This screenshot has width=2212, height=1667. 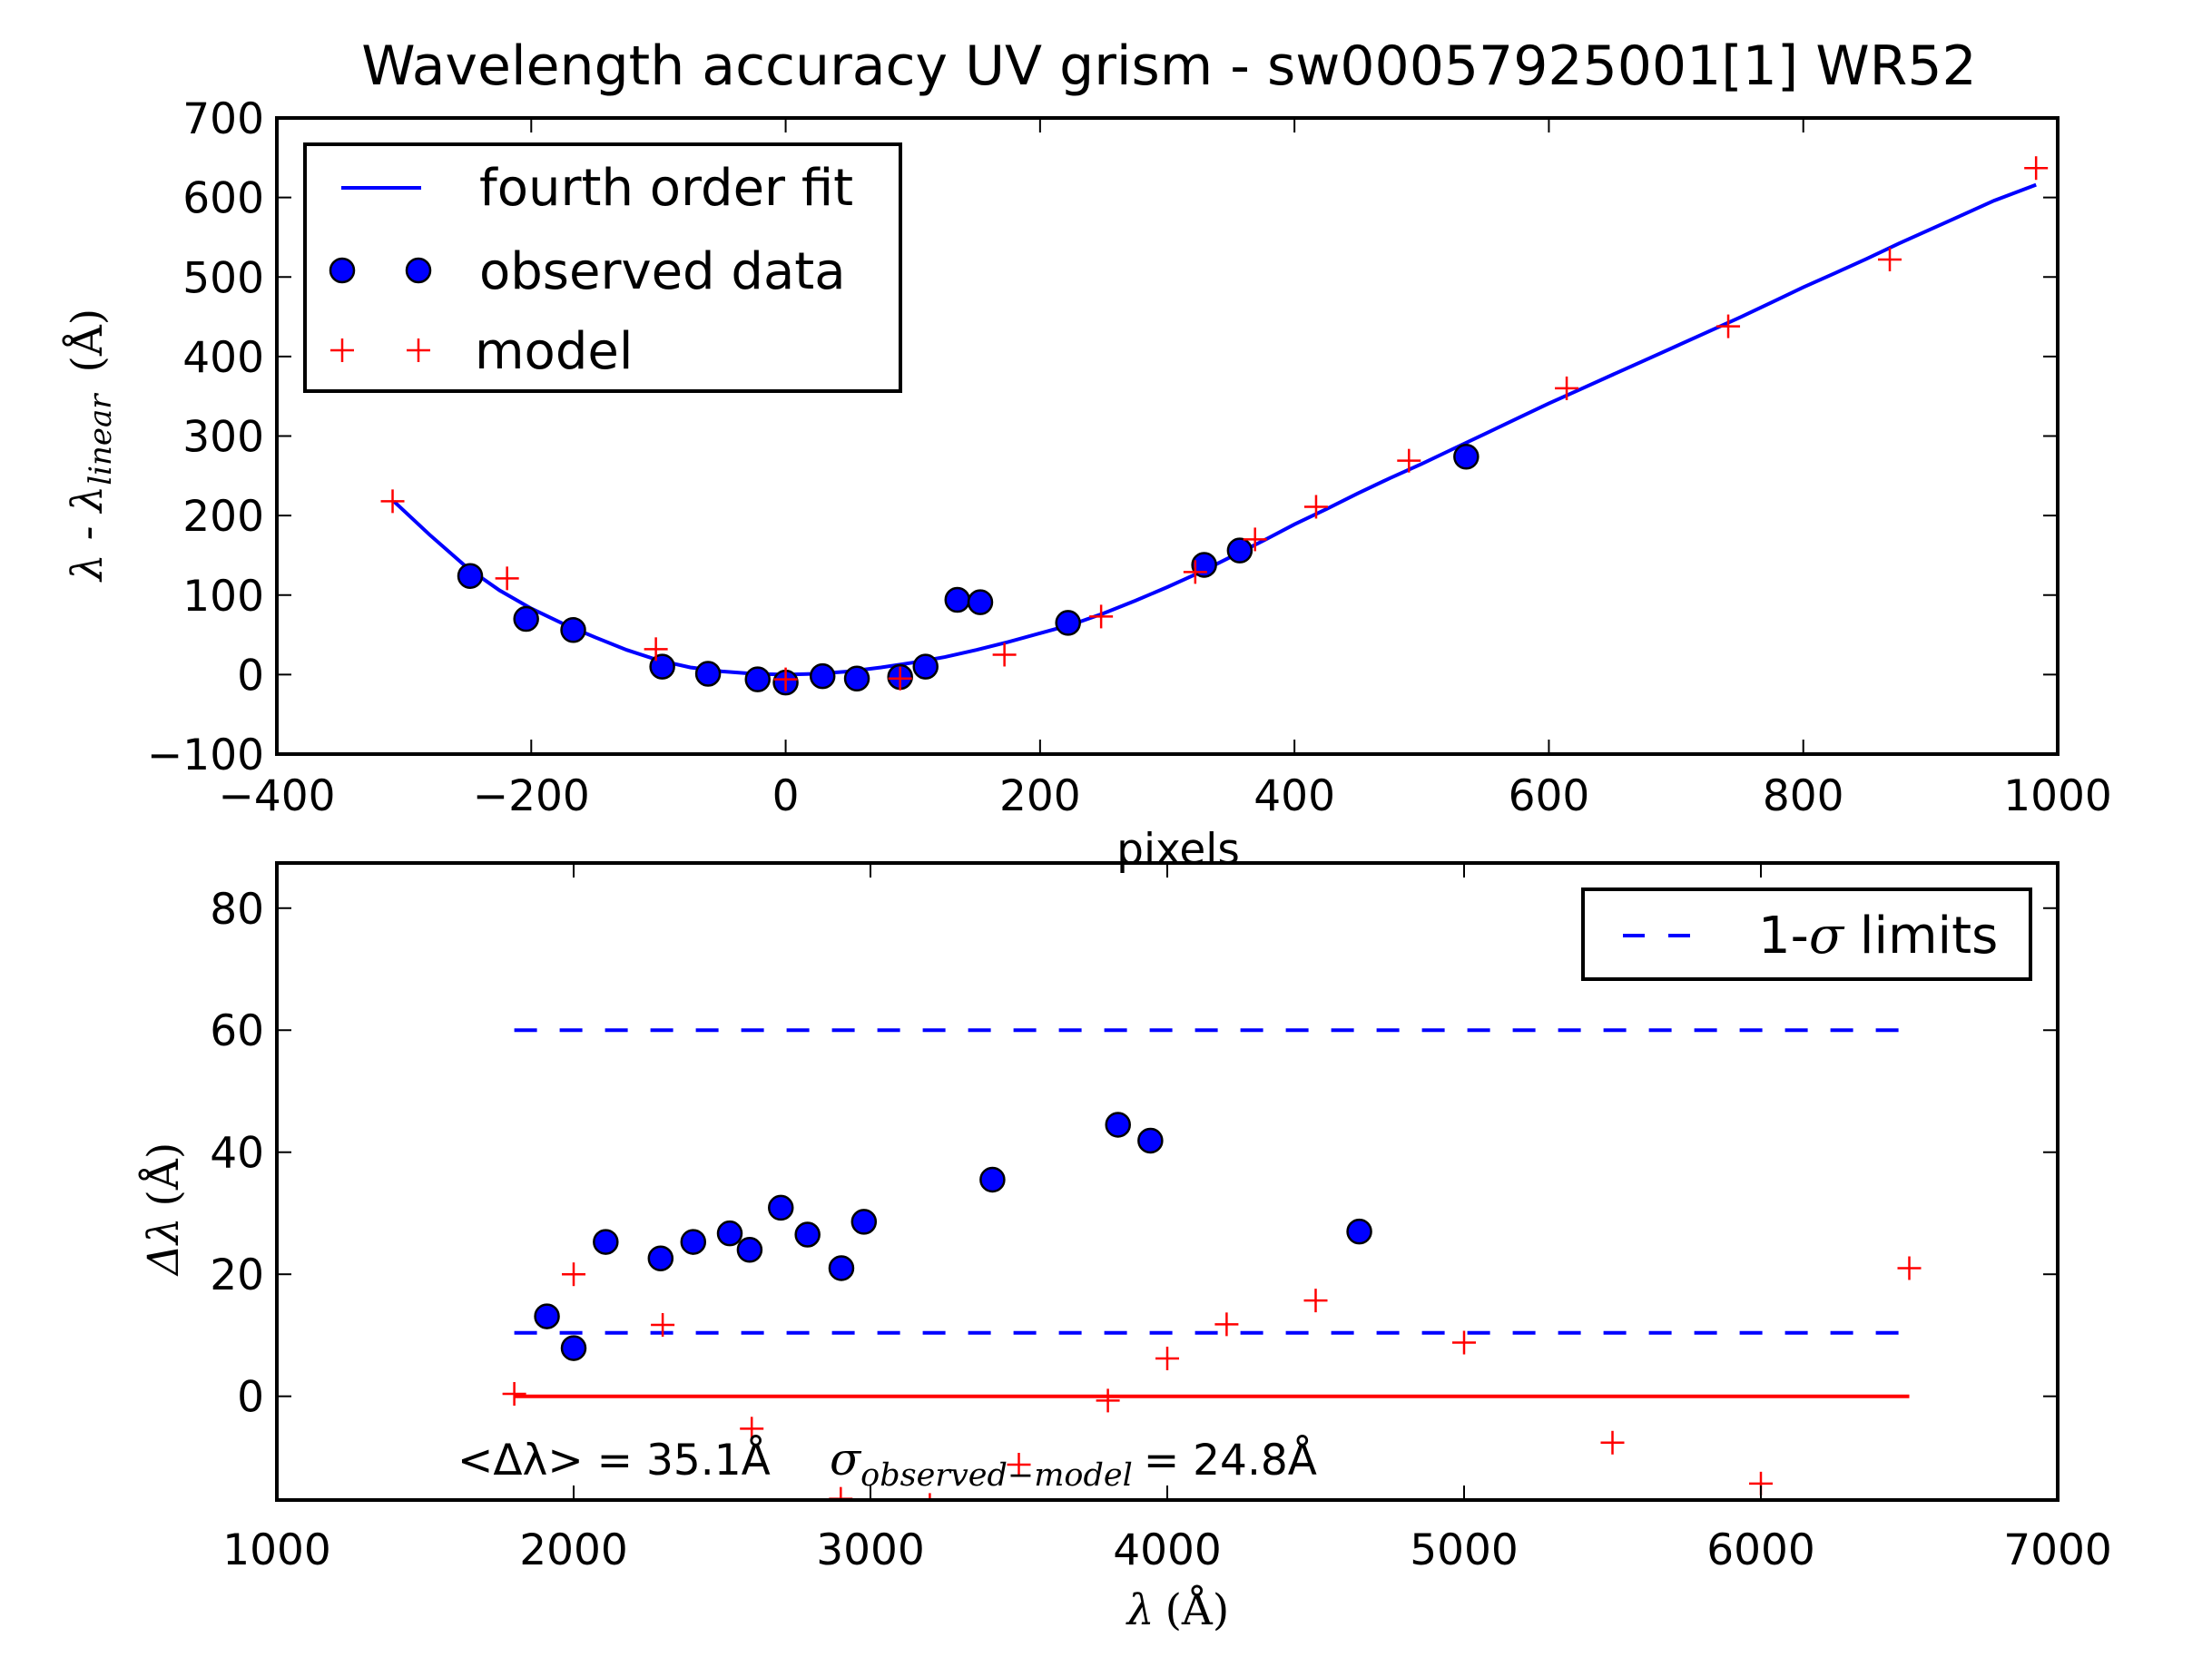 I want to click on x-tick-label: 6000, so click(x=1760, y=1550).